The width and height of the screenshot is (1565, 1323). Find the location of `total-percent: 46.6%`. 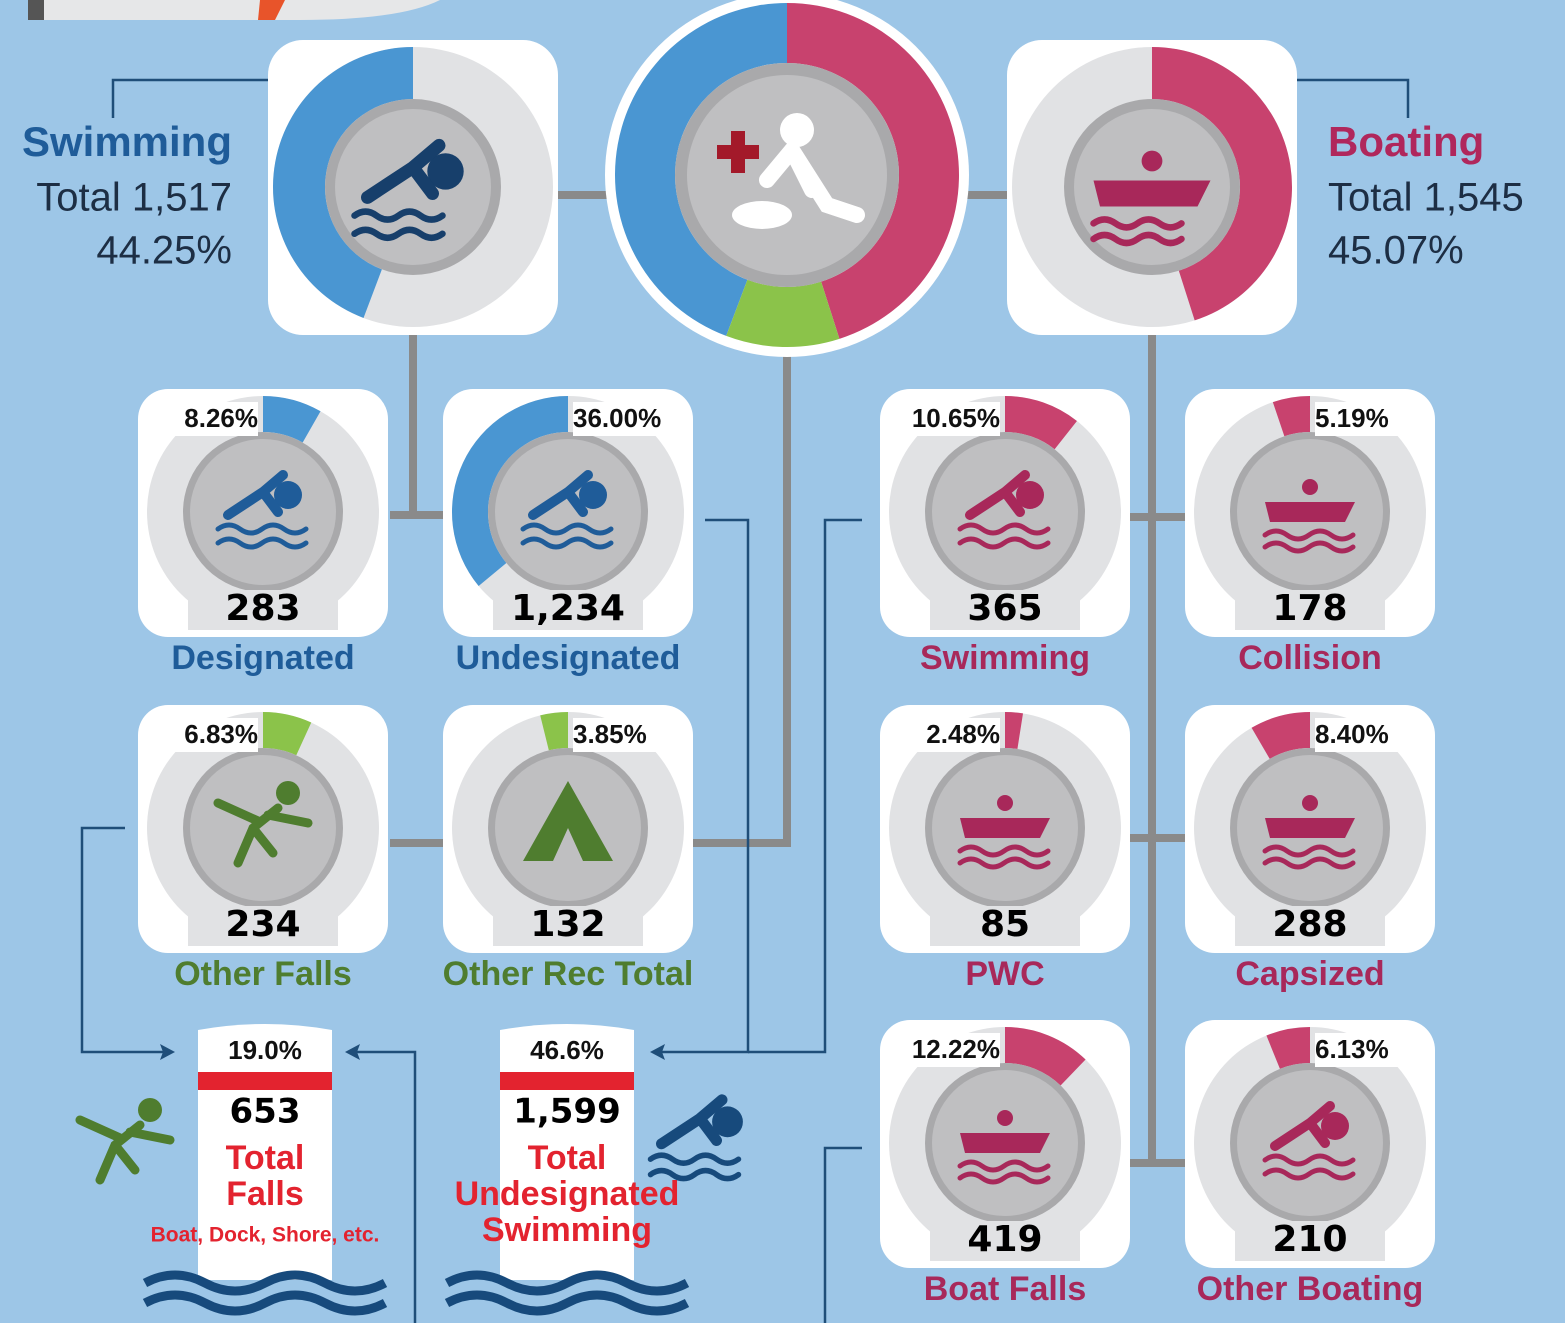

total-percent: 46.6% is located at coordinates (567, 1050).